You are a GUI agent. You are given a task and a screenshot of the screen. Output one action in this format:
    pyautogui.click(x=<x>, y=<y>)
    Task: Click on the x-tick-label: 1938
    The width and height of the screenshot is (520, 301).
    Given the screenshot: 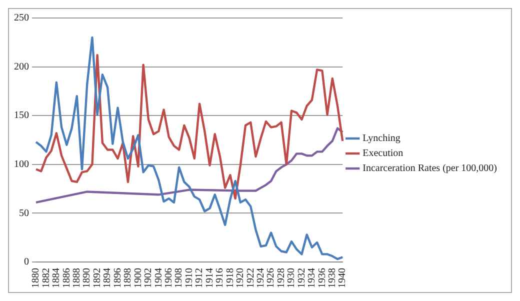 What is the action you would take?
    pyautogui.click(x=332, y=278)
    